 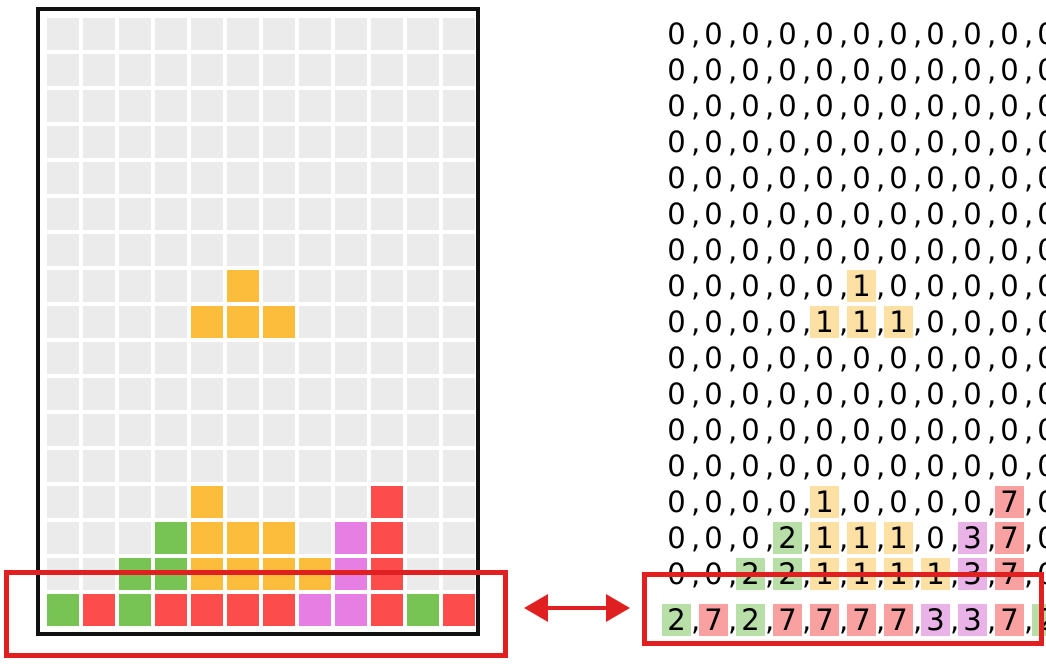 What do you see at coordinates (861, 620) in the screenshot?
I see `matrix-value: 7` at bounding box center [861, 620].